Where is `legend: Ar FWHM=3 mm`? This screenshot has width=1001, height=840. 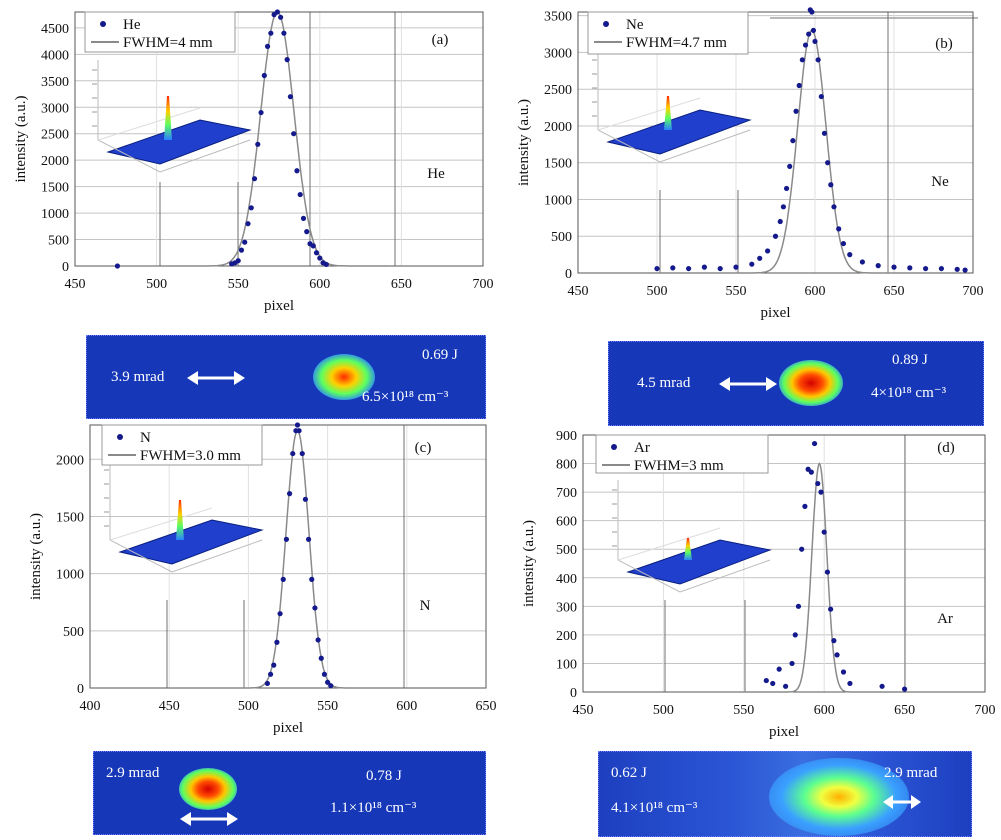 legend: Ar FWHM=3 mm is located at coordinates (682, 454).